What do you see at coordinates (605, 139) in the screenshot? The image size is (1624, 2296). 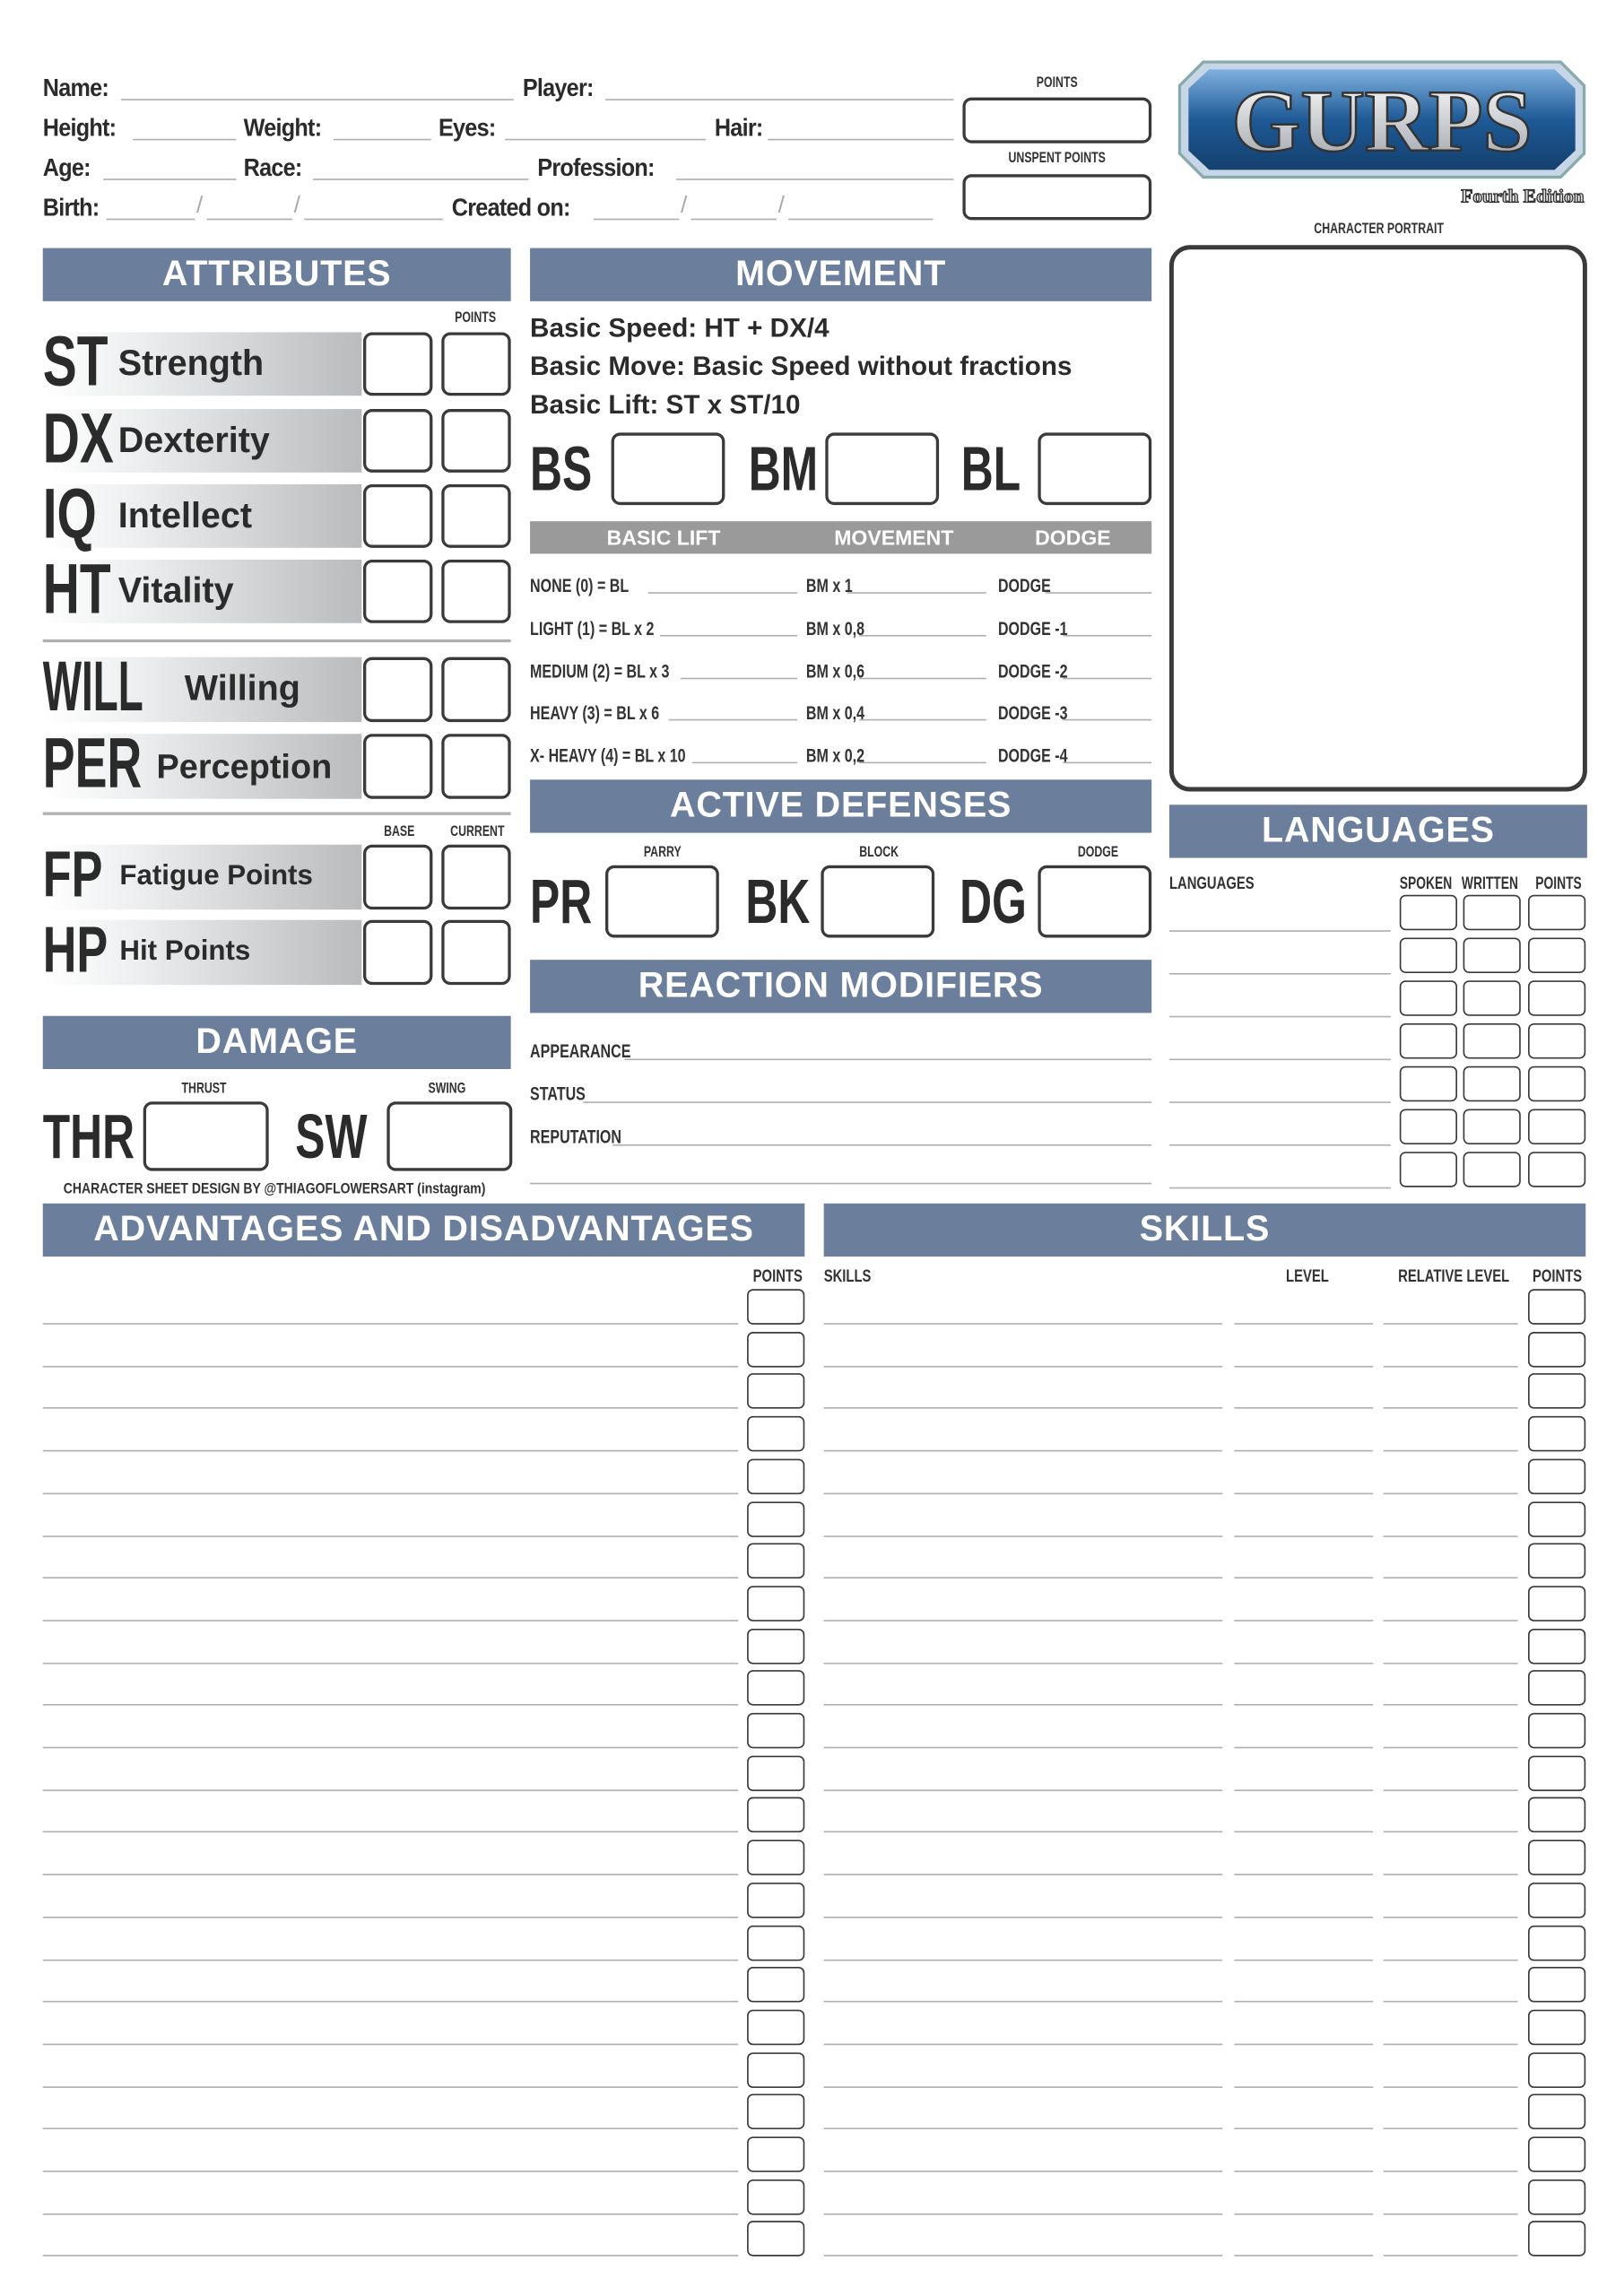 I see `eyes-field` at bounding box center [605, 139].